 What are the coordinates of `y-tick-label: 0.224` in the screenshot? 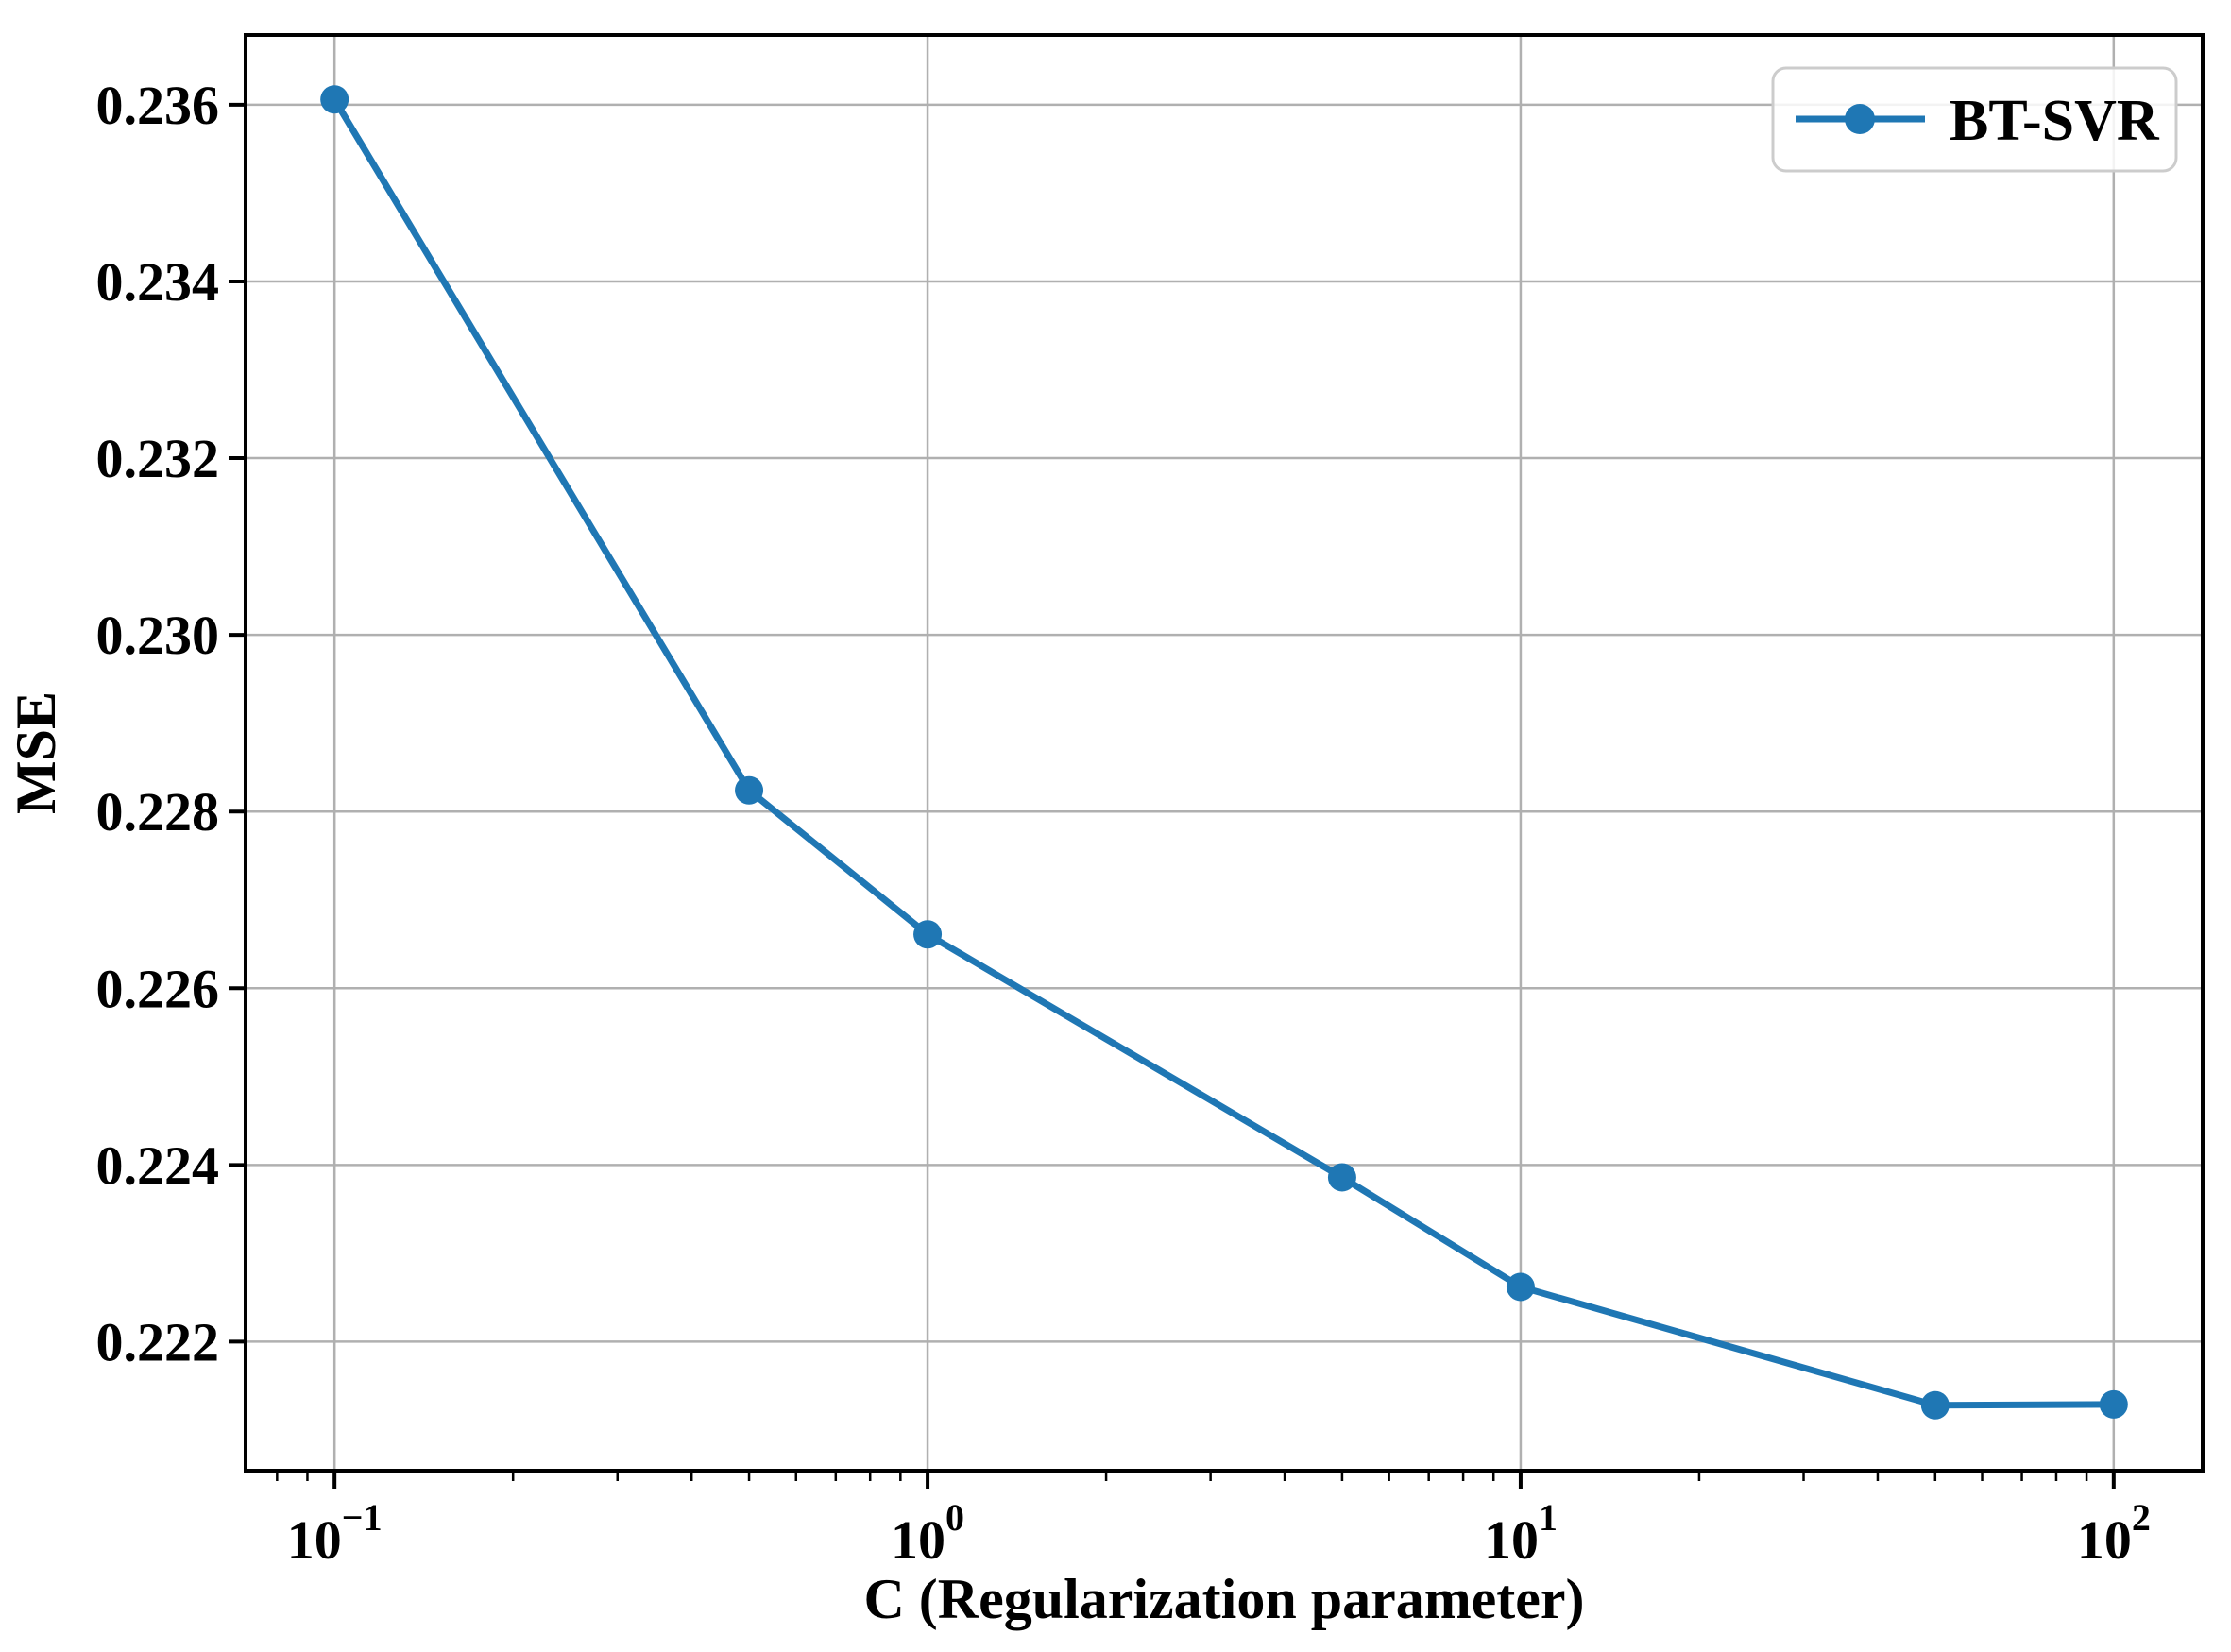 It's located at (158, 1165).